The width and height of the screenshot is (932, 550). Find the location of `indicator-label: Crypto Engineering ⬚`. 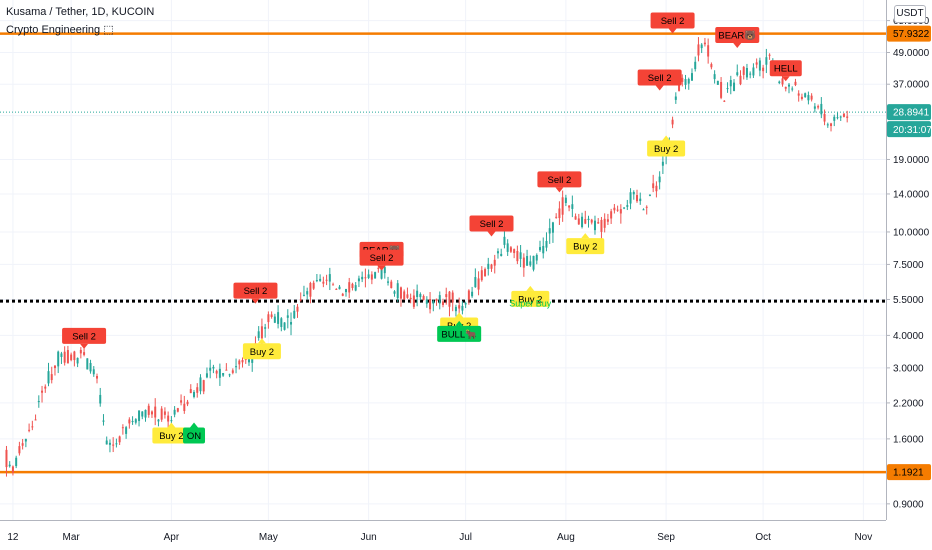

indicator-label: Crypto Engineering ⬚ is located at coordinates (60, 30).